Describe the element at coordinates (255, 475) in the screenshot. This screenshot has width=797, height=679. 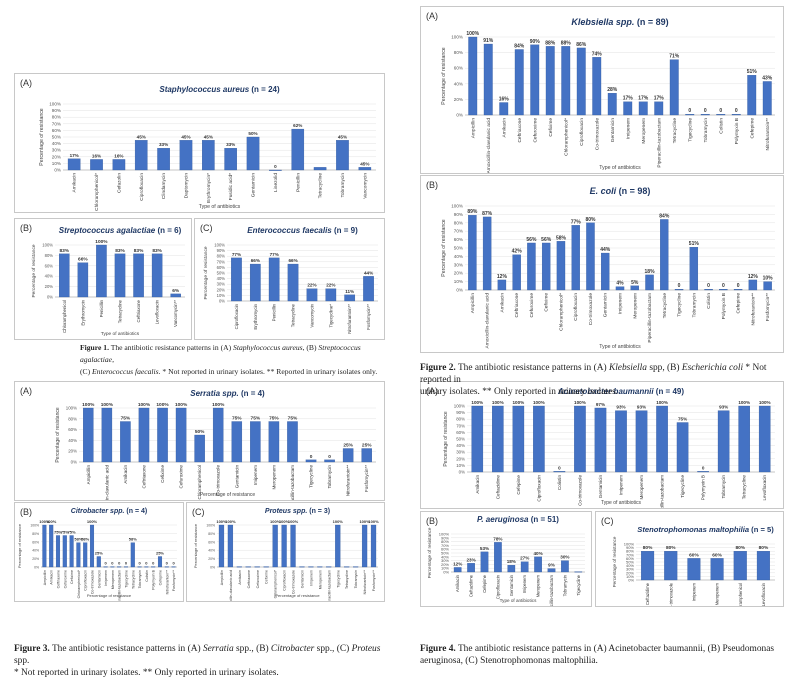
I see `category-label: Imipenem` at that location.